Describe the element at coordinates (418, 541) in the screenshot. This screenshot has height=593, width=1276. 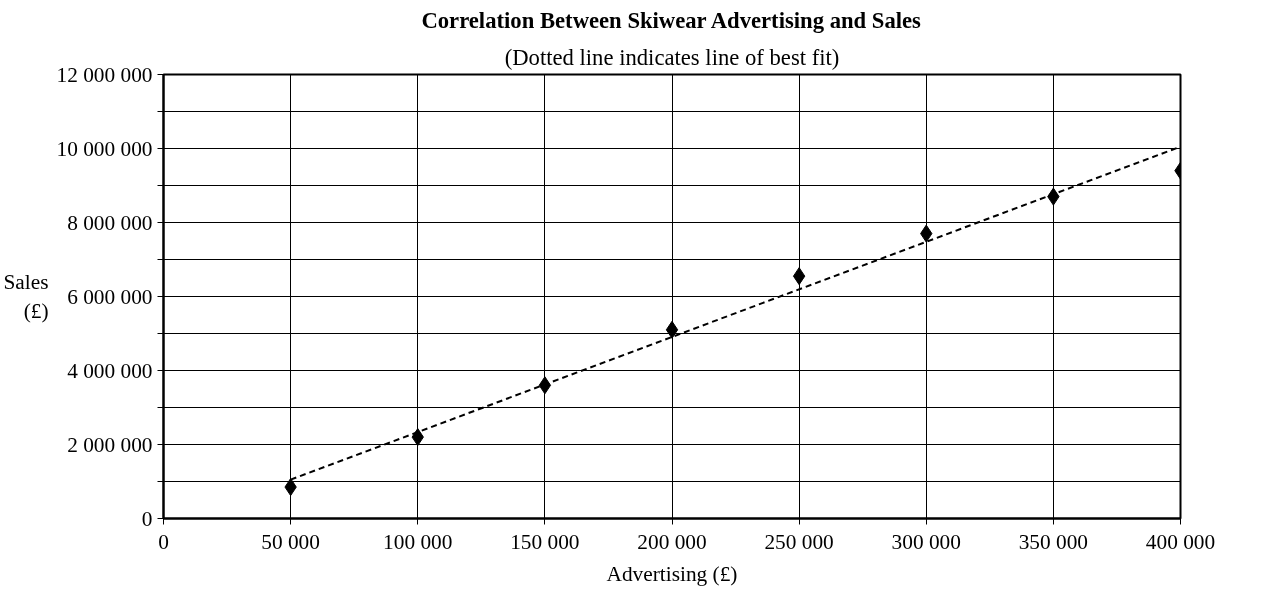
I see `x-tick-label: 100 000` at that location.